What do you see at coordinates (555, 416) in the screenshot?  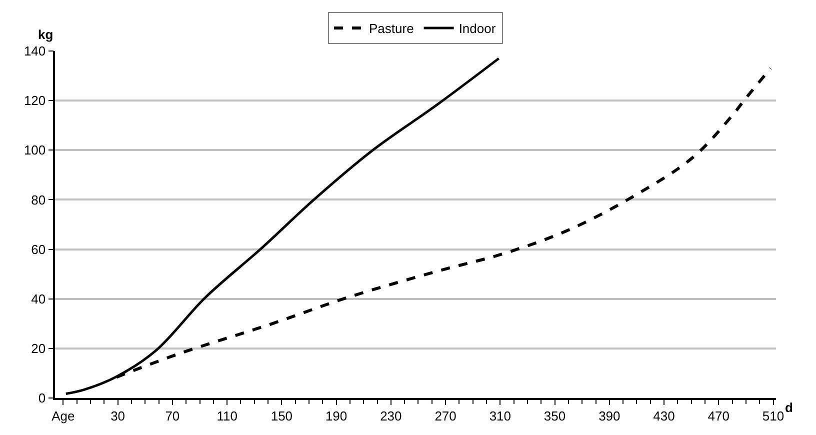 I see `x-tick-label: 350` at bounding box center [555, 416].